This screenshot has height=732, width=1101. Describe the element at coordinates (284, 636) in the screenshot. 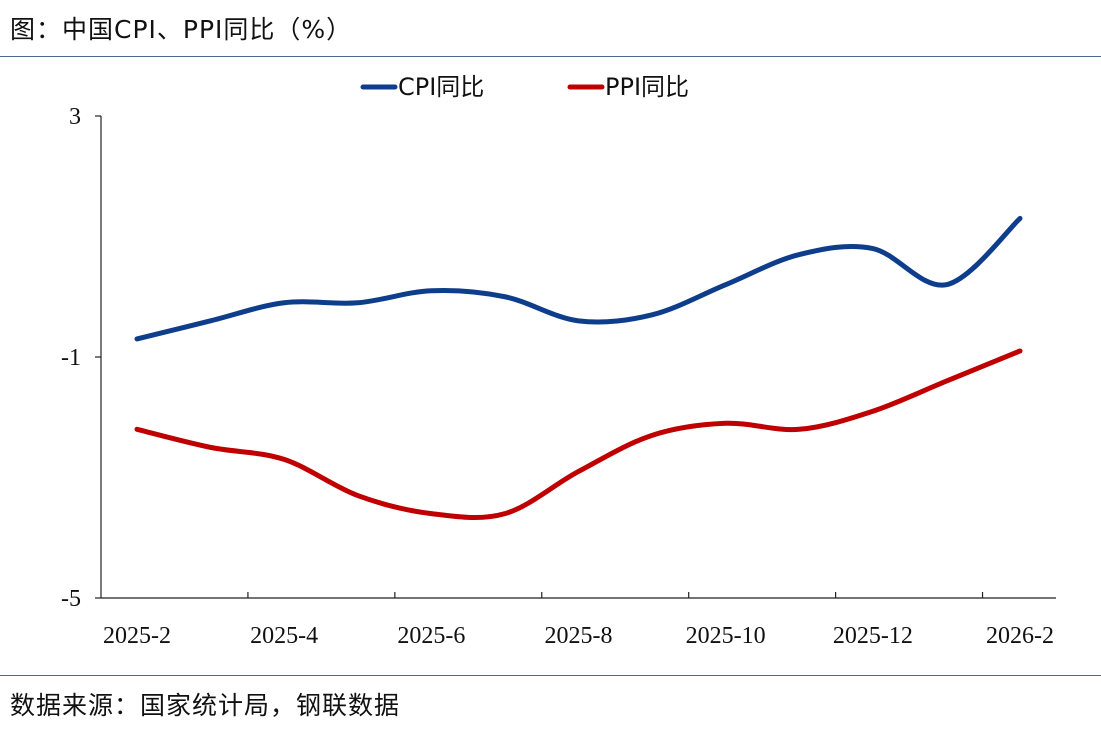

I see `x-tick-label: 2025-4` at that location.